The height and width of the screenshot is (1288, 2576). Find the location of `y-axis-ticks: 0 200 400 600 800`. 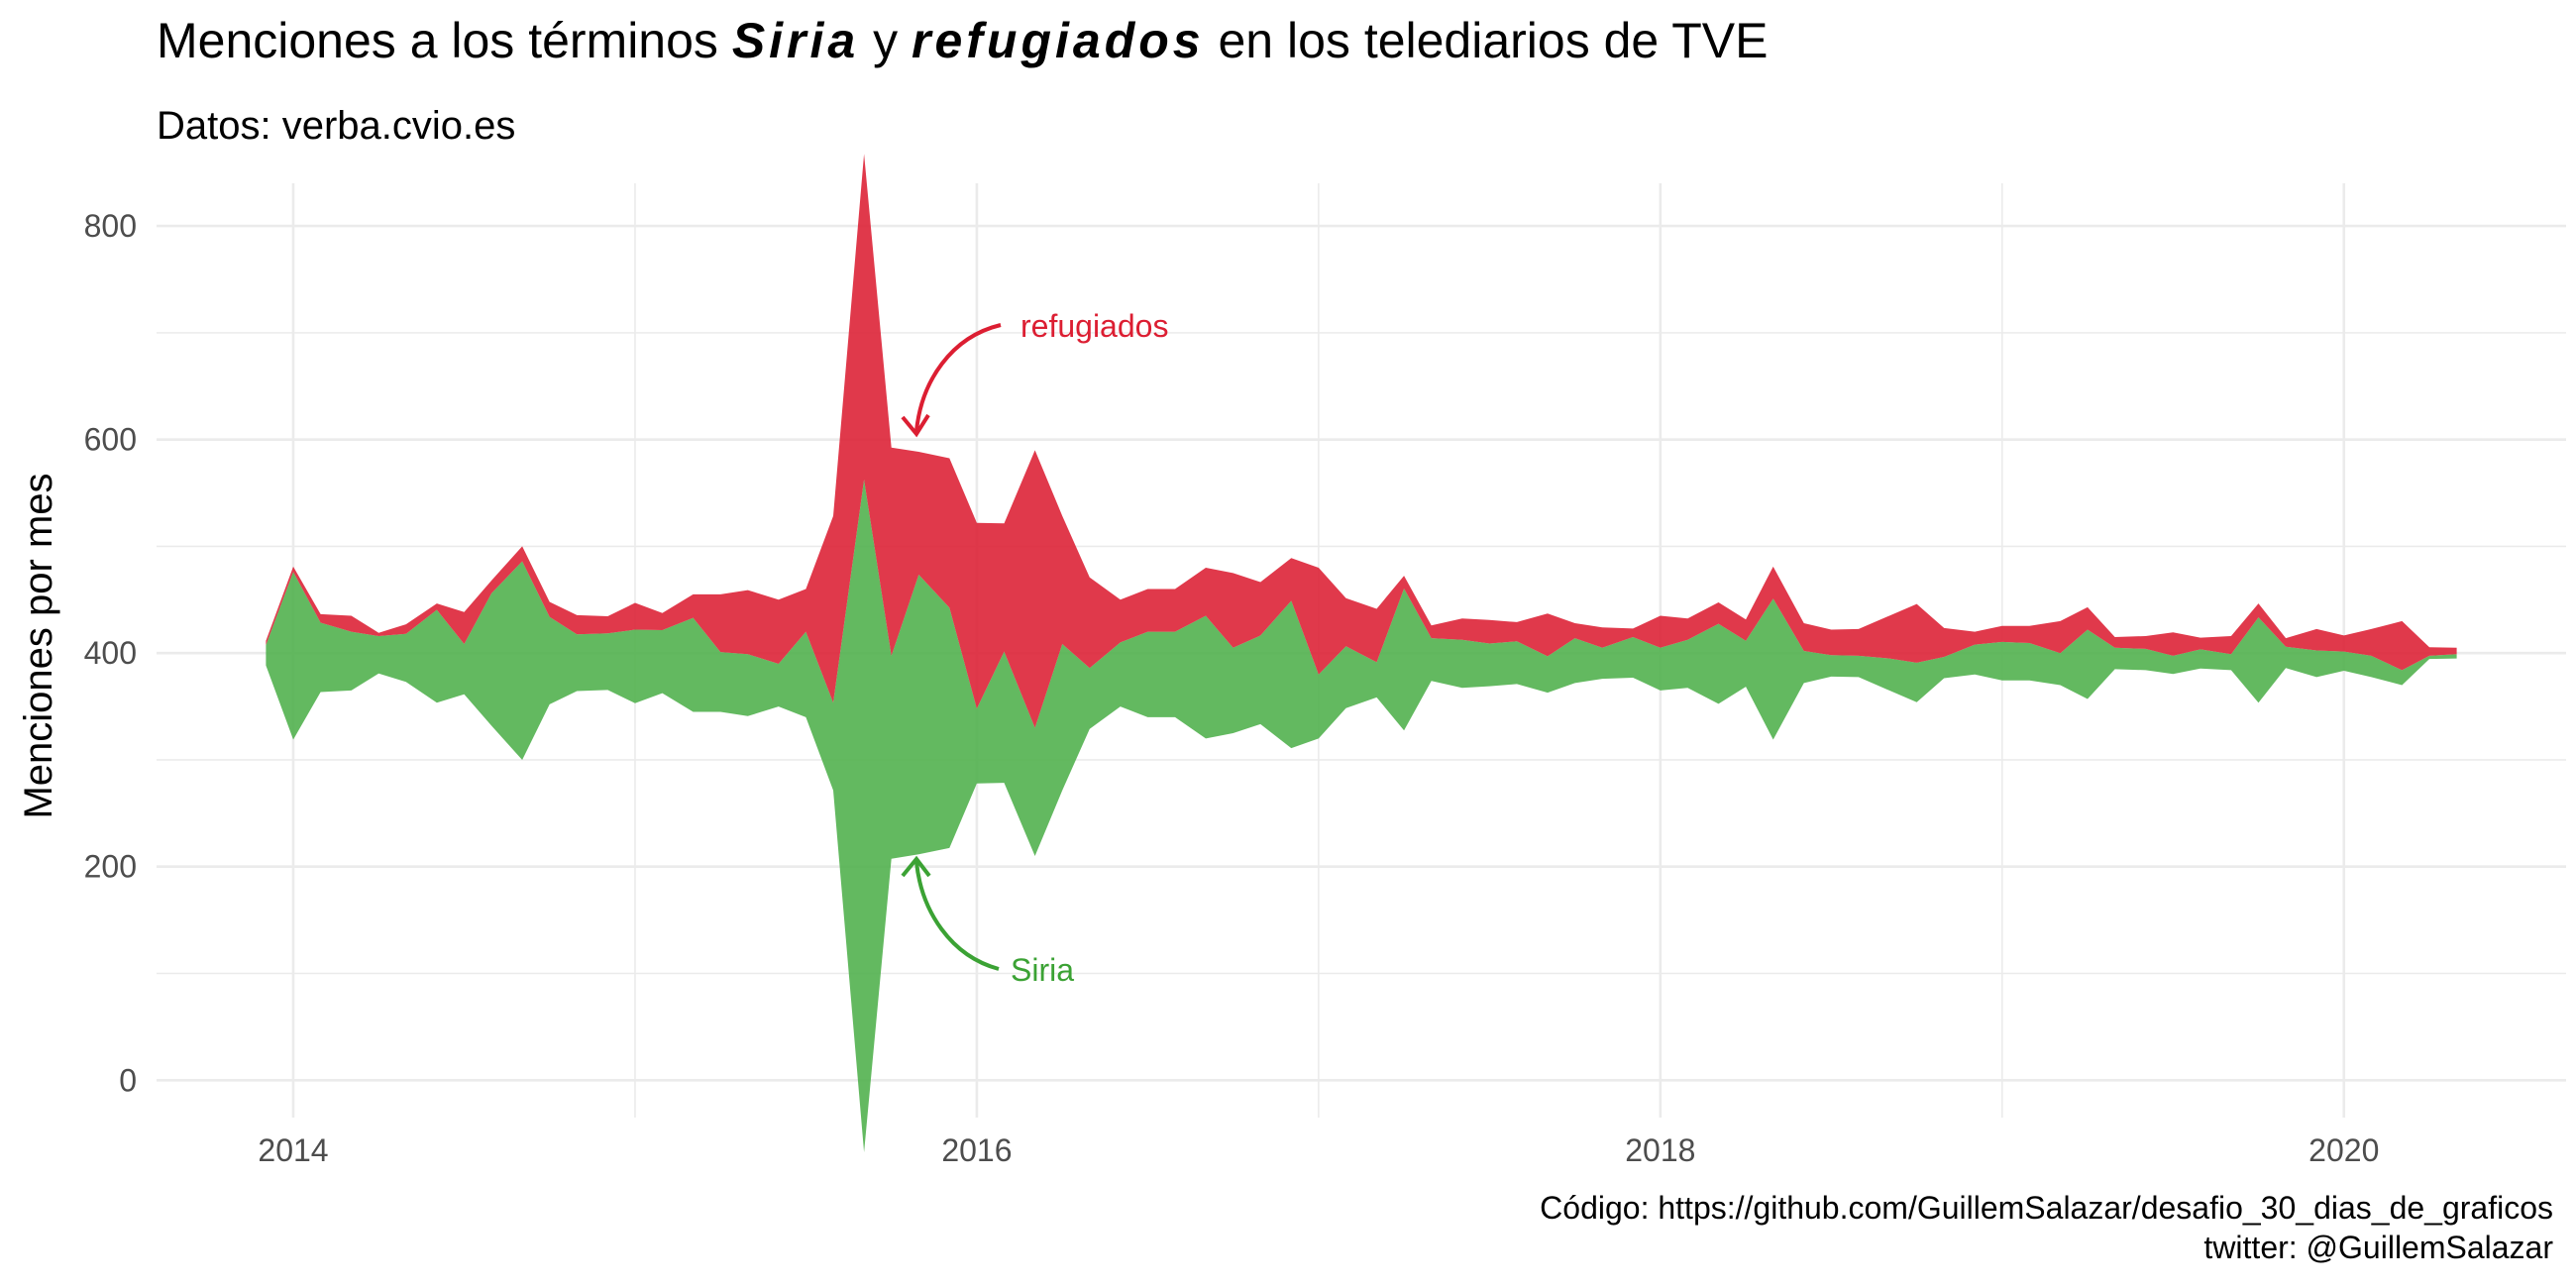

y-axis-ticks: 0 200 400 600 800 is located at coordinates (110, 653).